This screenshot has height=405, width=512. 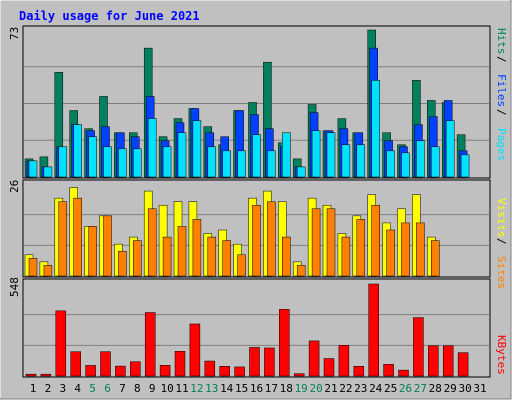 I want to click on hits-legend-sep1: /, so click(x=501, y=59).